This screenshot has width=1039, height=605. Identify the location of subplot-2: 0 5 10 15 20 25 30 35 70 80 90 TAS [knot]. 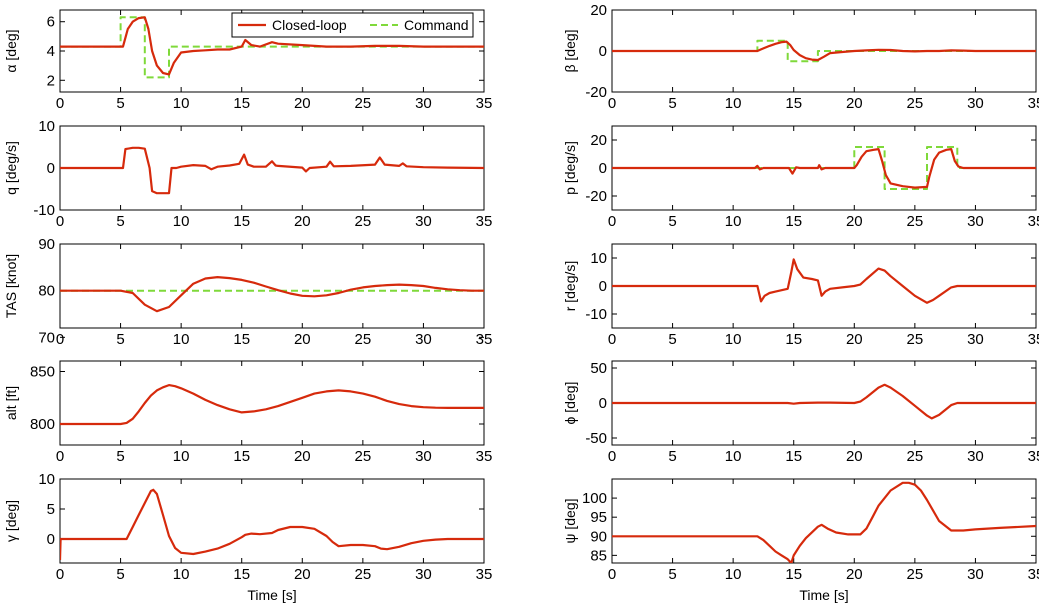
(247, 292).